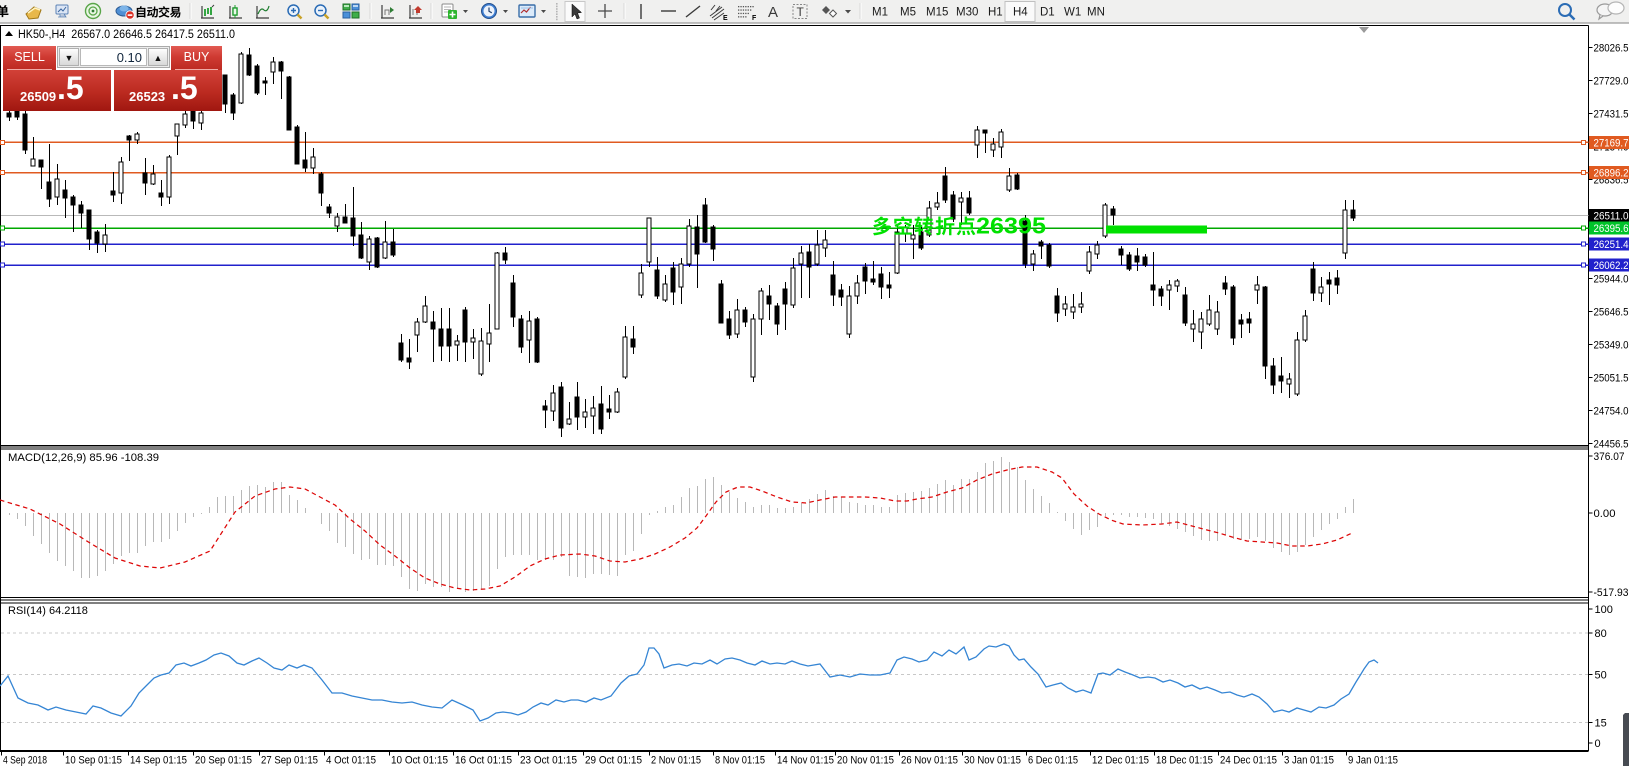 The image size is (1629, 766). I want to click on svg-text: W1, so click(1072, 13).